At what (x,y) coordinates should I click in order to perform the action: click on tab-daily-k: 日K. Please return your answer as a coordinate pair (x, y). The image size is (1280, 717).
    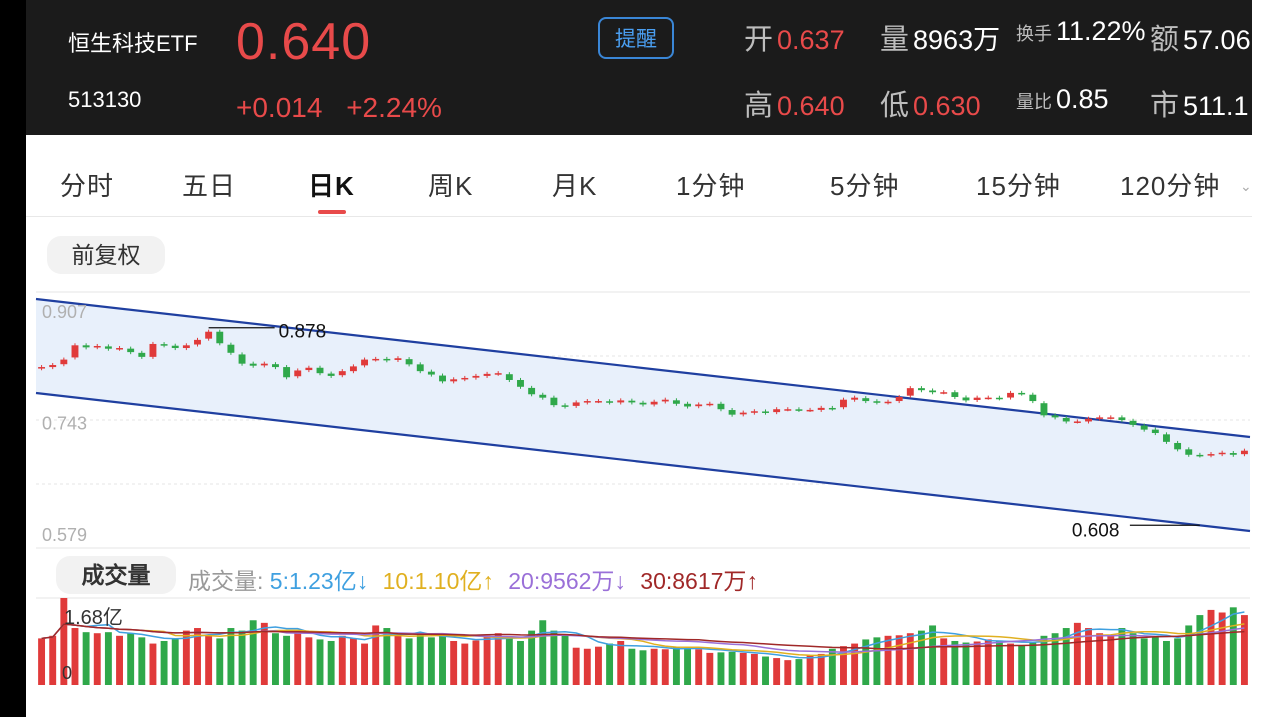
    Looking at the image, I should click on (331, 186).